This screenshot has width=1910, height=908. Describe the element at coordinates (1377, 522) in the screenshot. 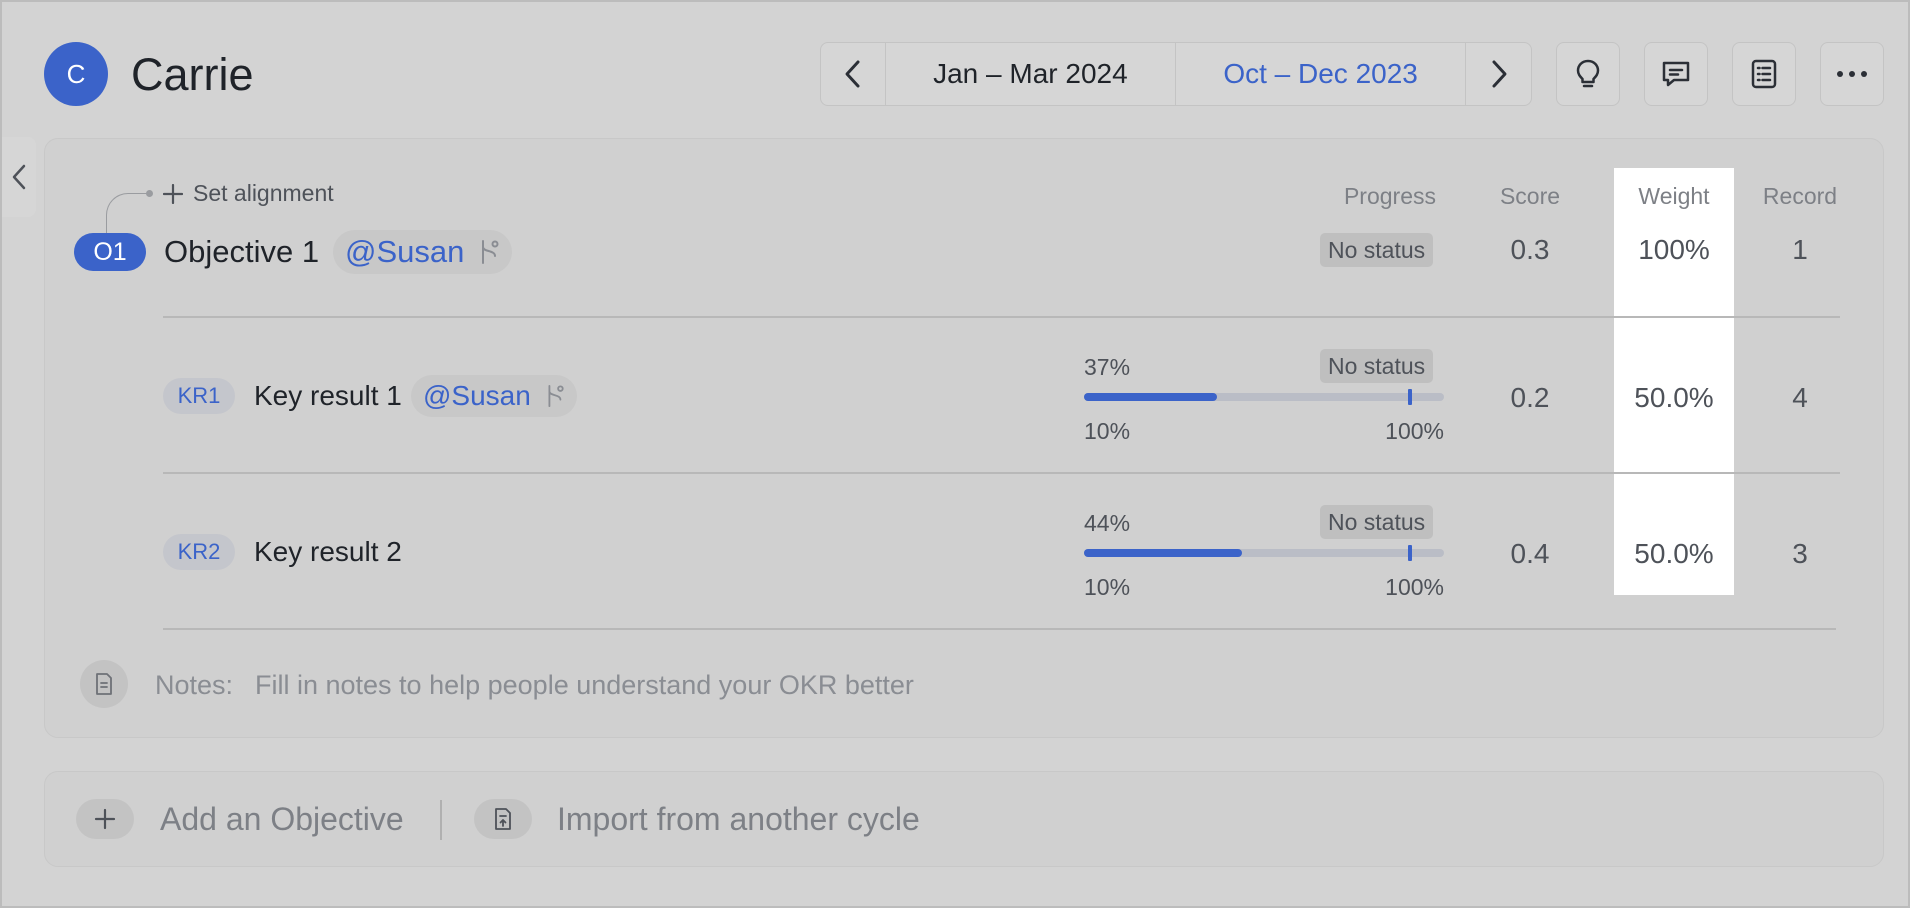

I see `kr2-status-badge: No status` at that location.